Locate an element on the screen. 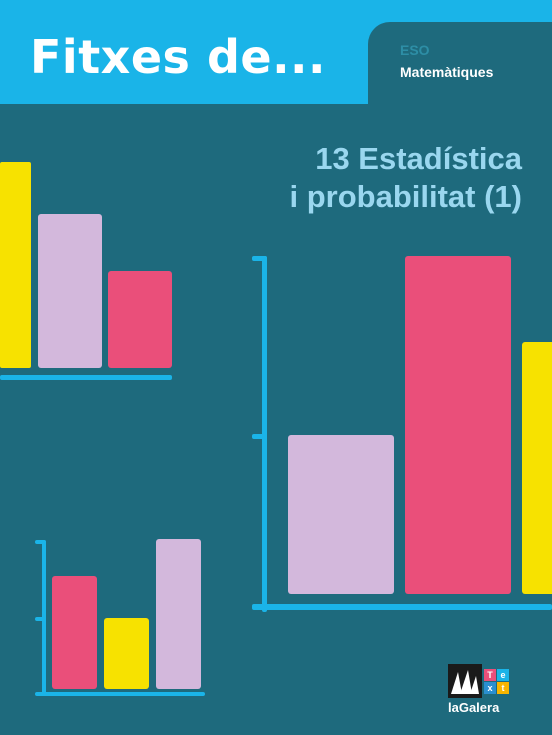 Image resolution: width=552 pixels, height=735 pixels. chart2-tick-top is located at coordinates (259, 258).